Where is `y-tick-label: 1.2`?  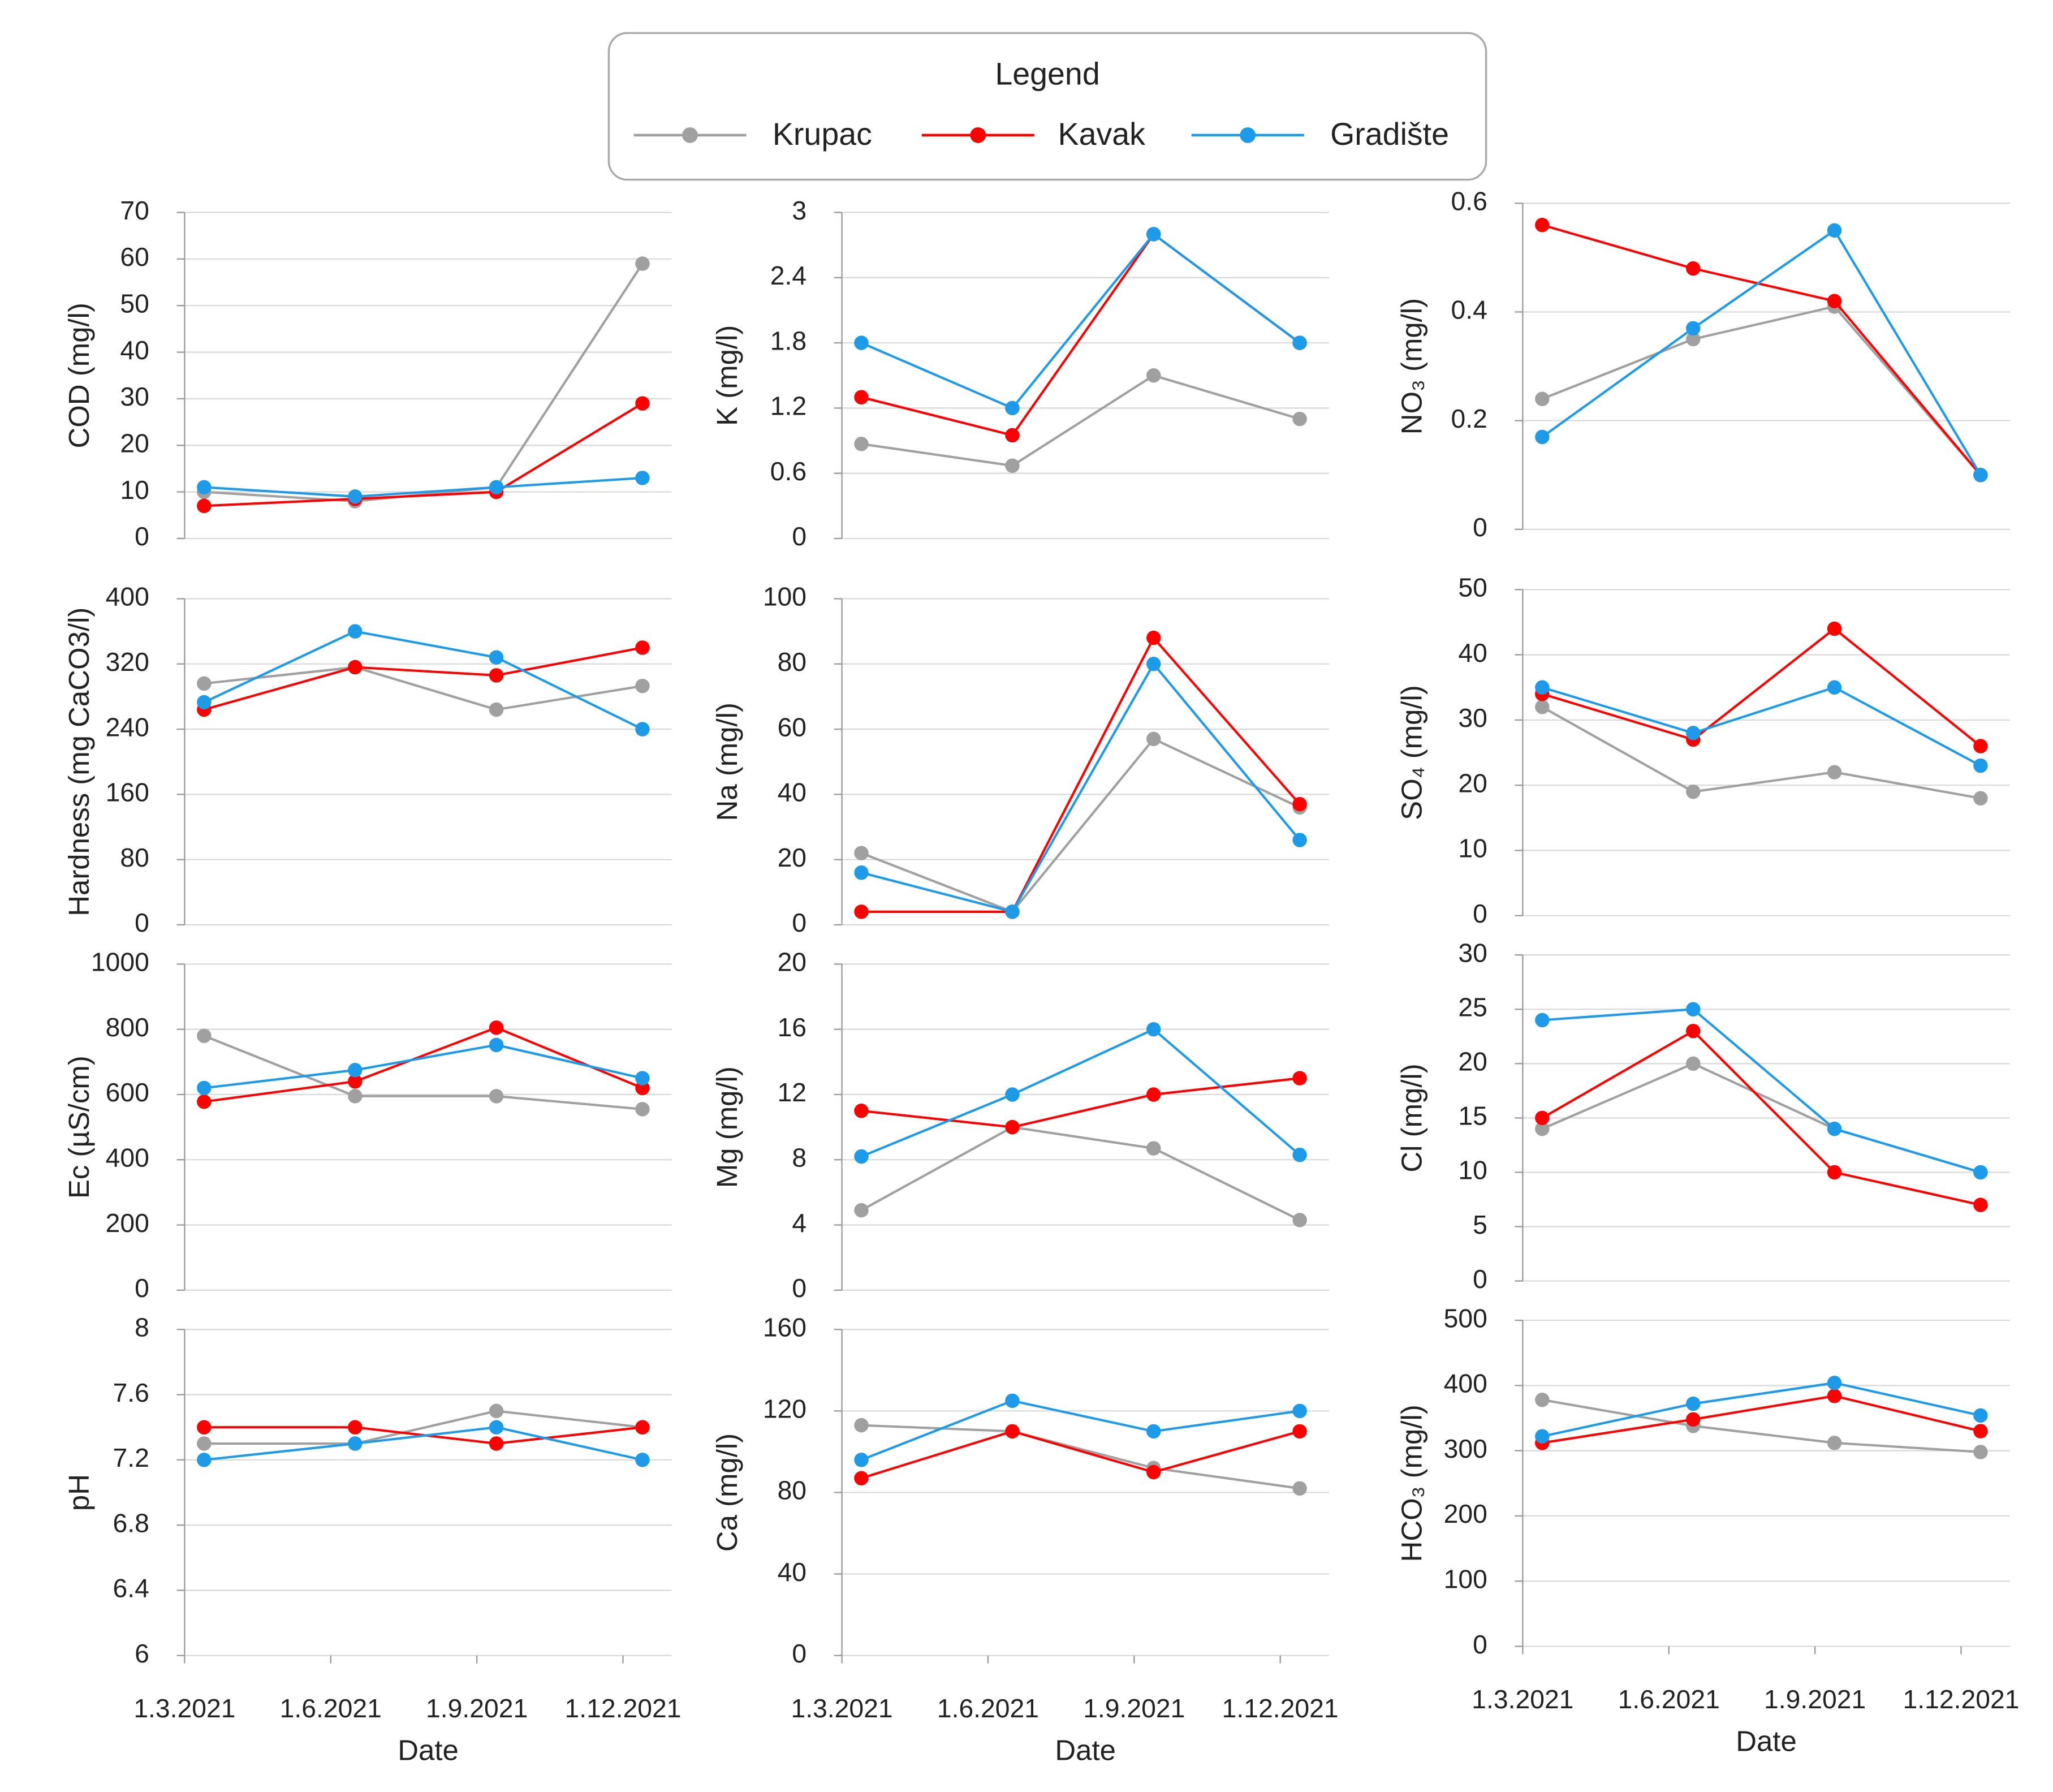
y-tick-label: 1.2 is located at coordinates (788, 406).